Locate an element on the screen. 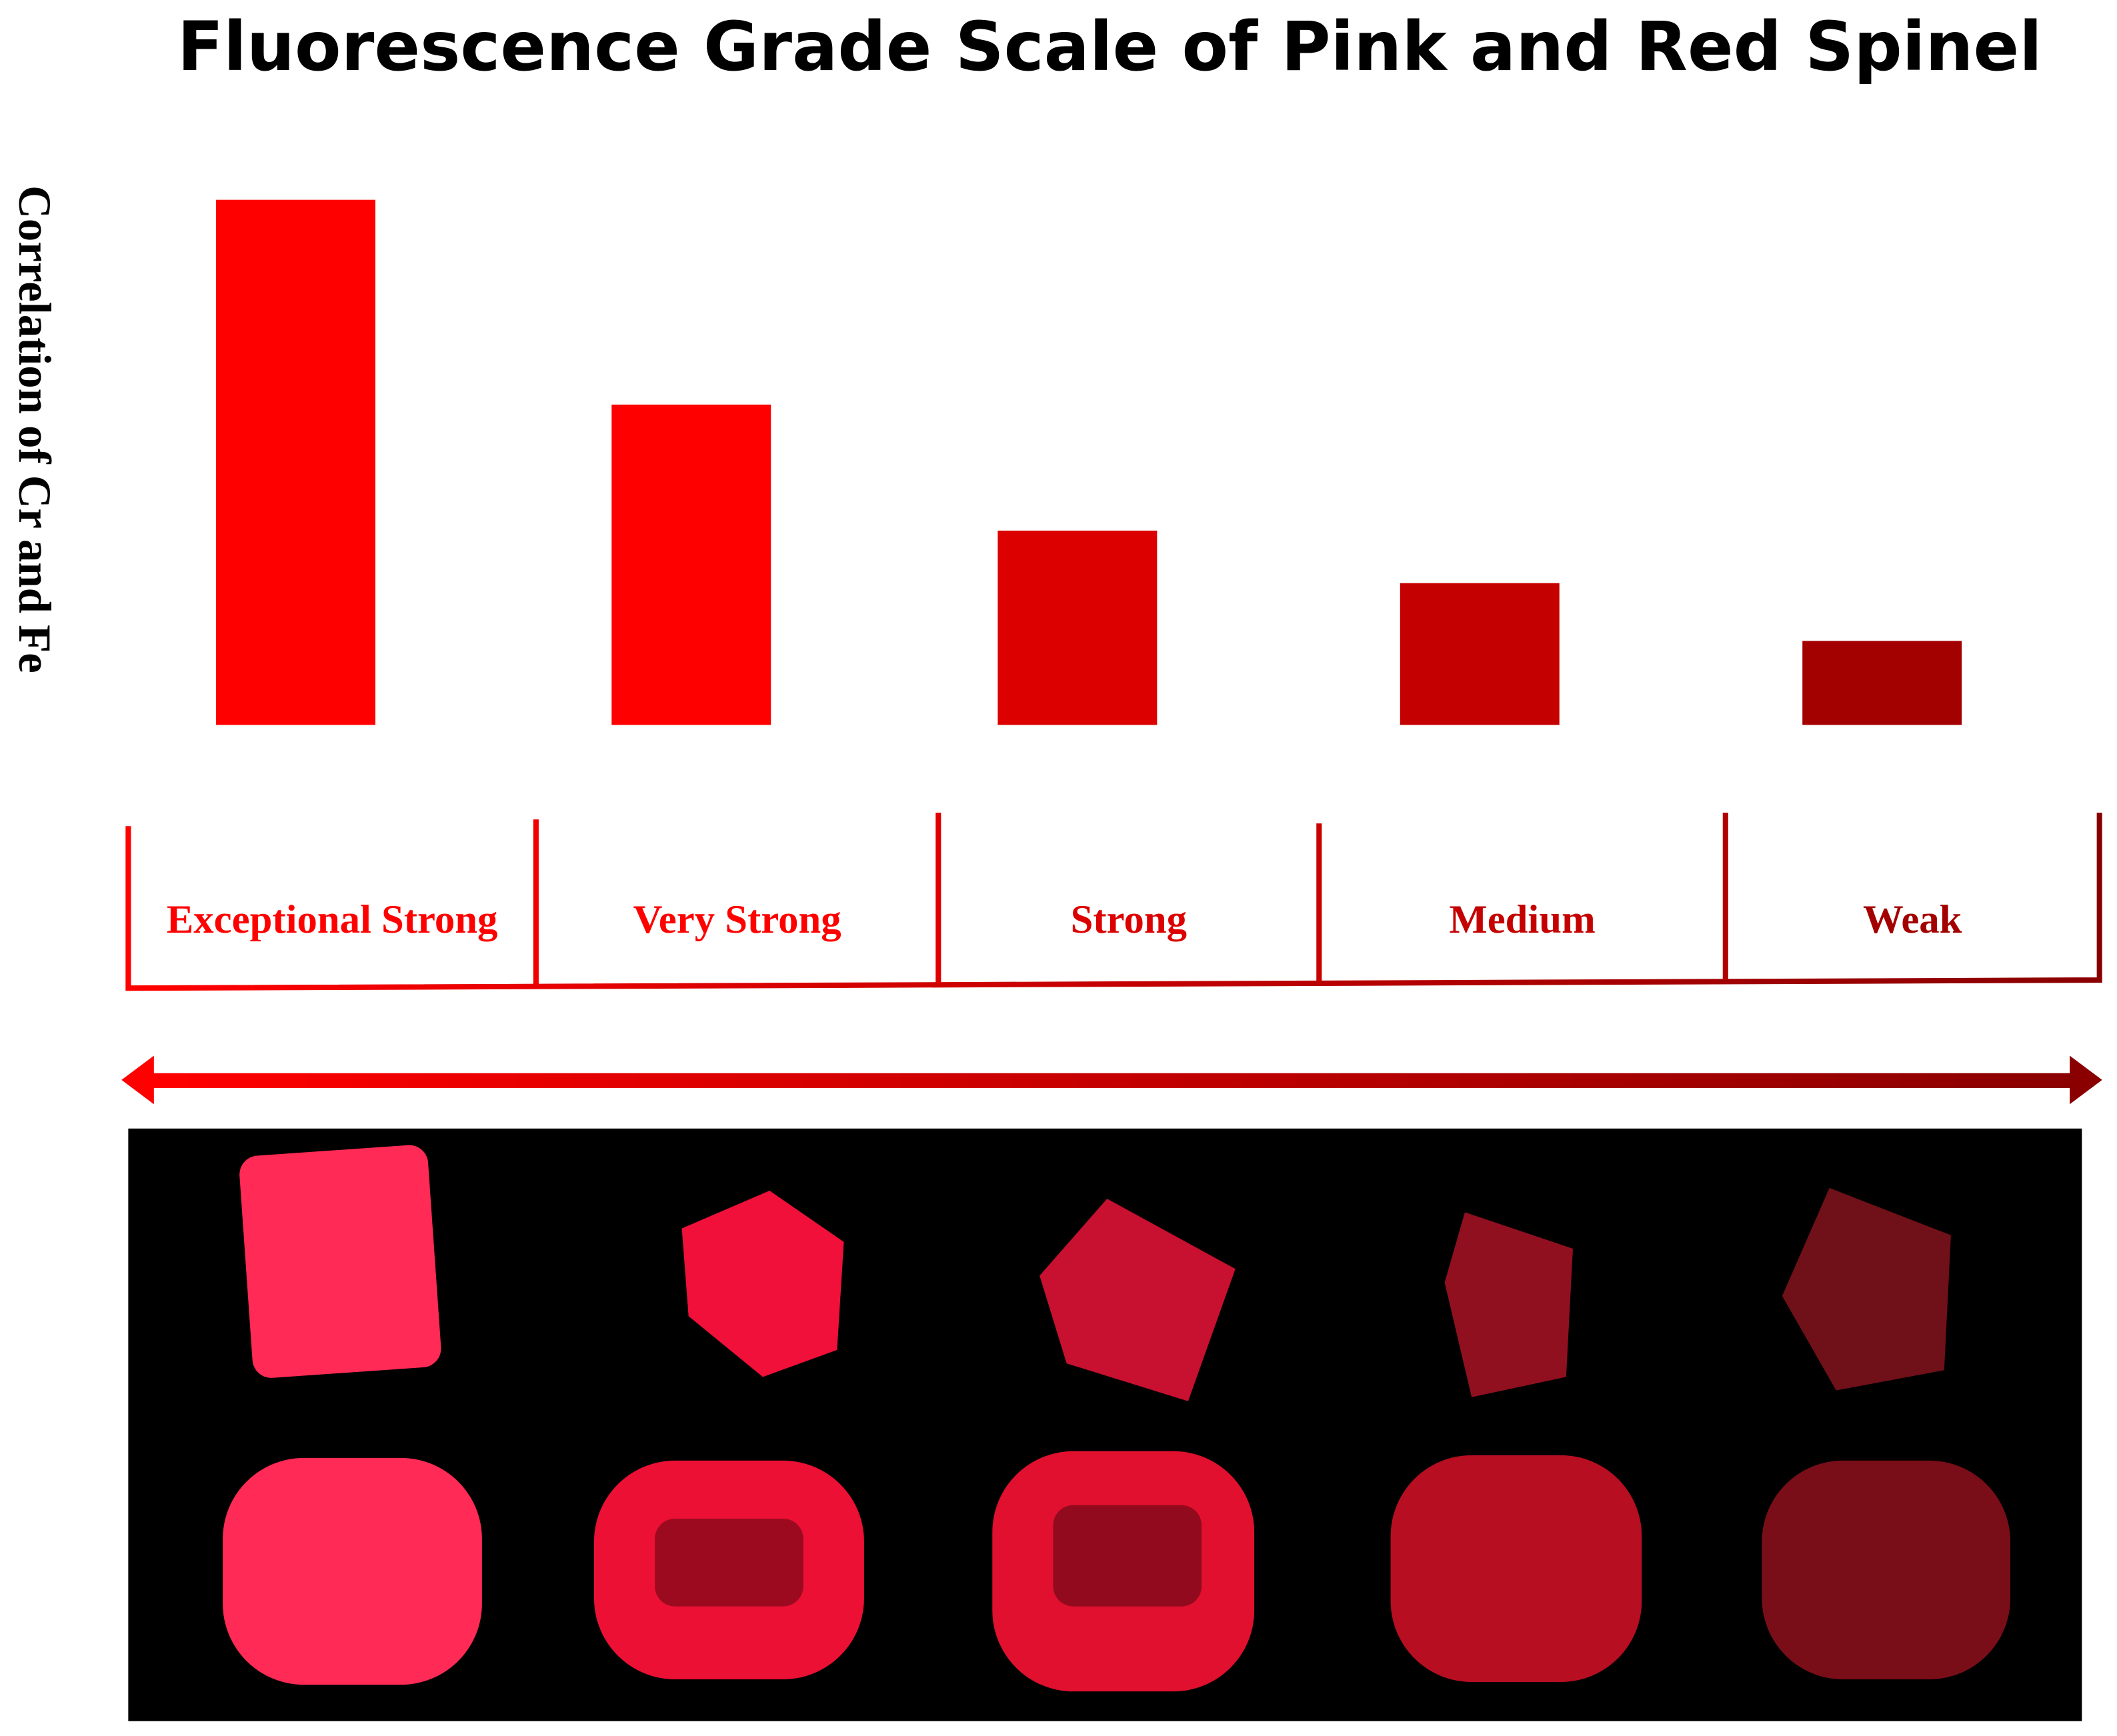  grade-bracket is located at coordinates (1114, 901).